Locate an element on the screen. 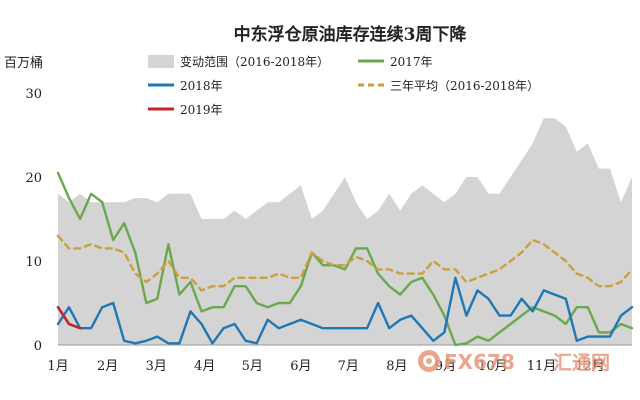 This screenshot has height=400, width=640. x-tick-label: 6月 is located at coordinates (300, 366).